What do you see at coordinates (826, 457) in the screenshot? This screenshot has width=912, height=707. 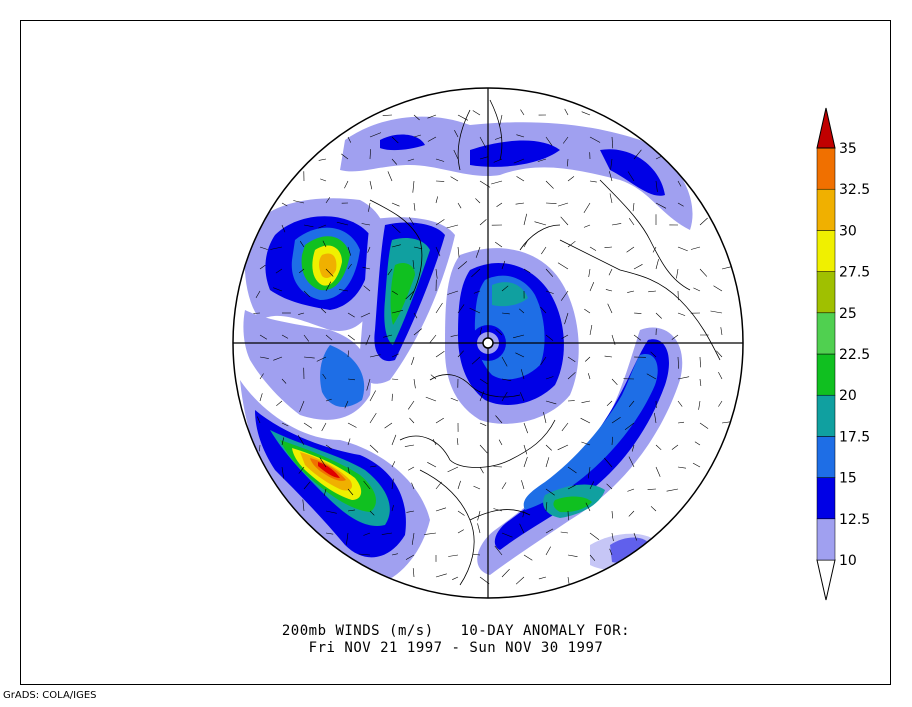 I see `colorbar-swatch` at bounding box center [826, 457].